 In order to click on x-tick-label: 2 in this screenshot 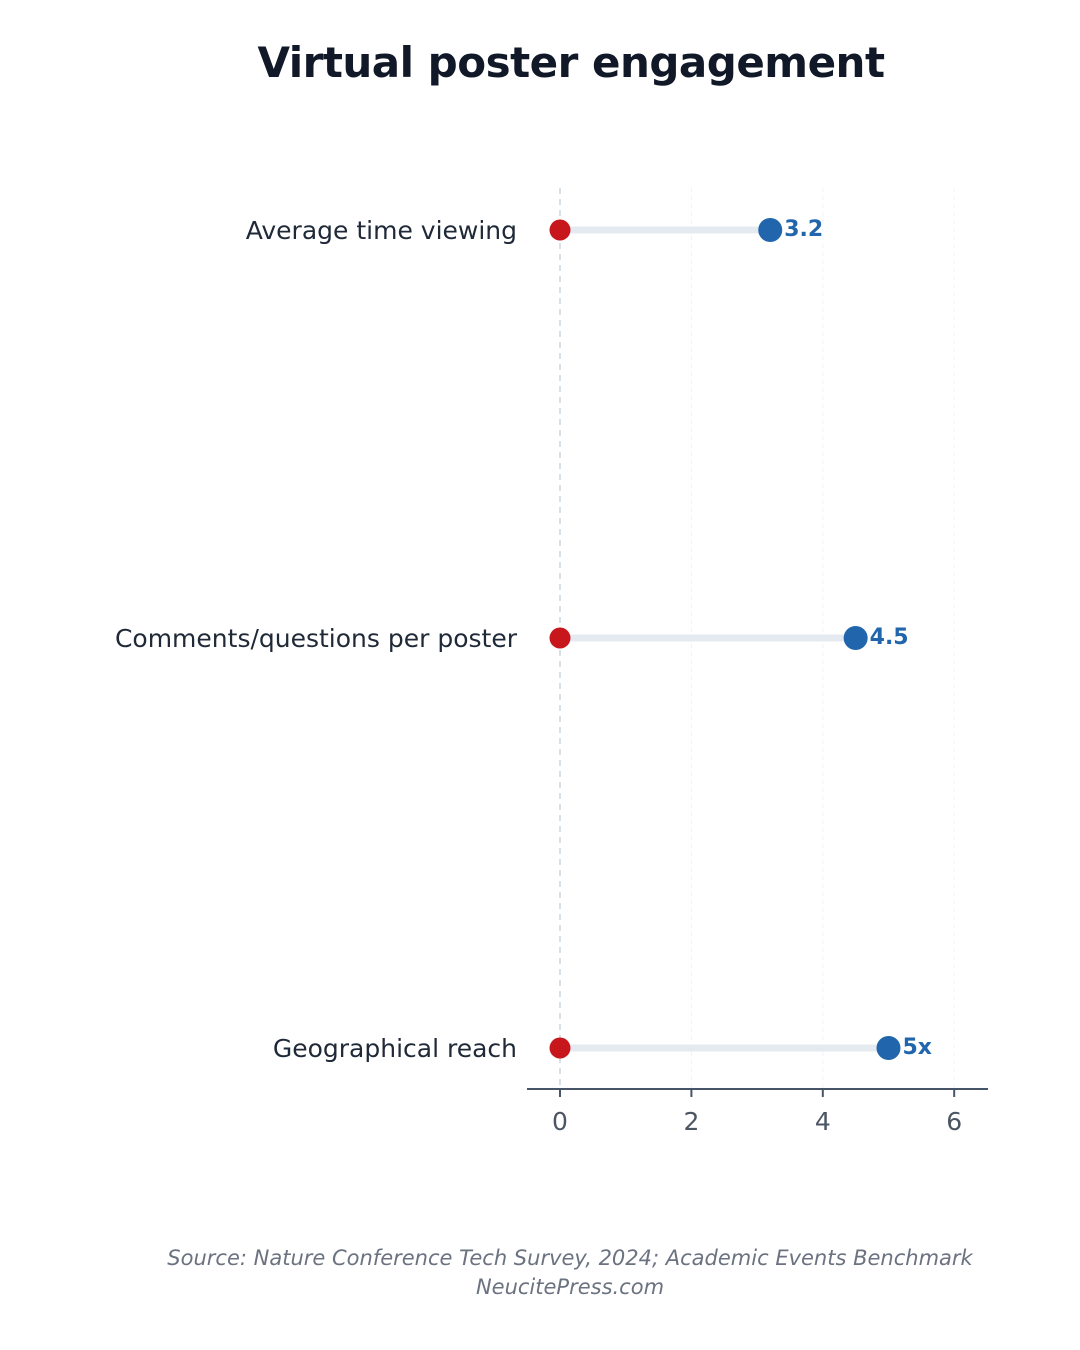, I will do `click(691, 1121)`.